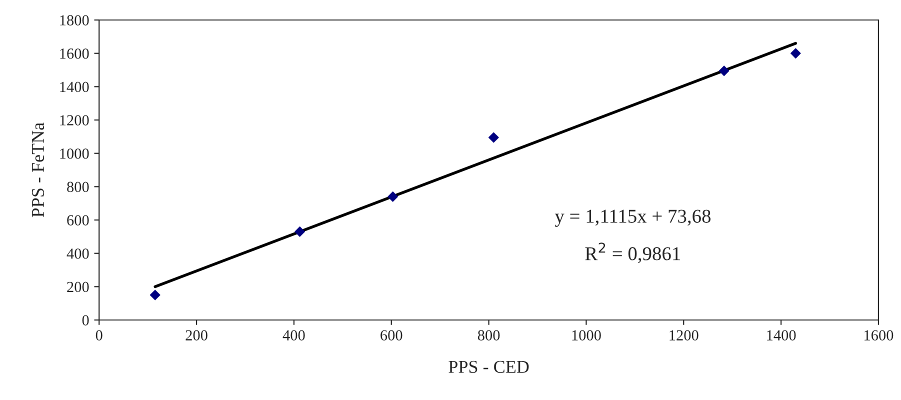  What do you see at coordinates (488, 366) in the screenshot?
I see `x-axis-title: PPS - CED` at bounding box center [488, 366].